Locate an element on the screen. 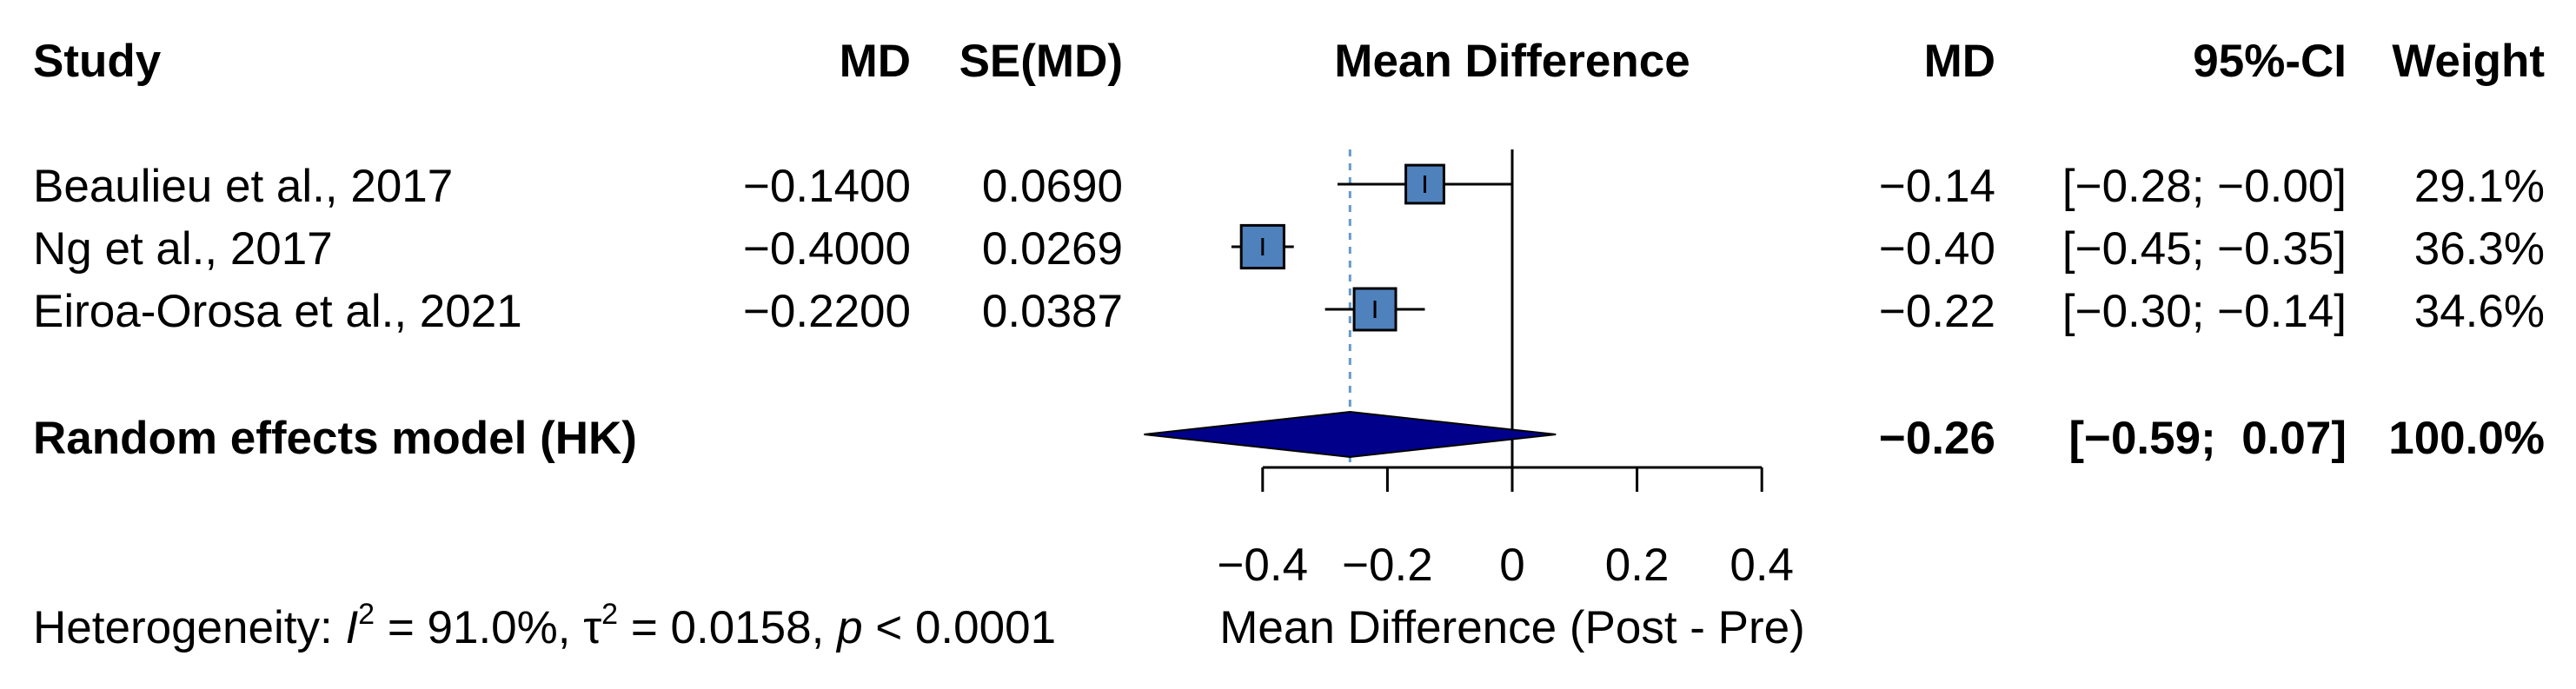 Image resolution: width=2576 pixels, height=689 pixels. study-ci: [−0.28; −0.00] is located at coordinates (2204, 186).